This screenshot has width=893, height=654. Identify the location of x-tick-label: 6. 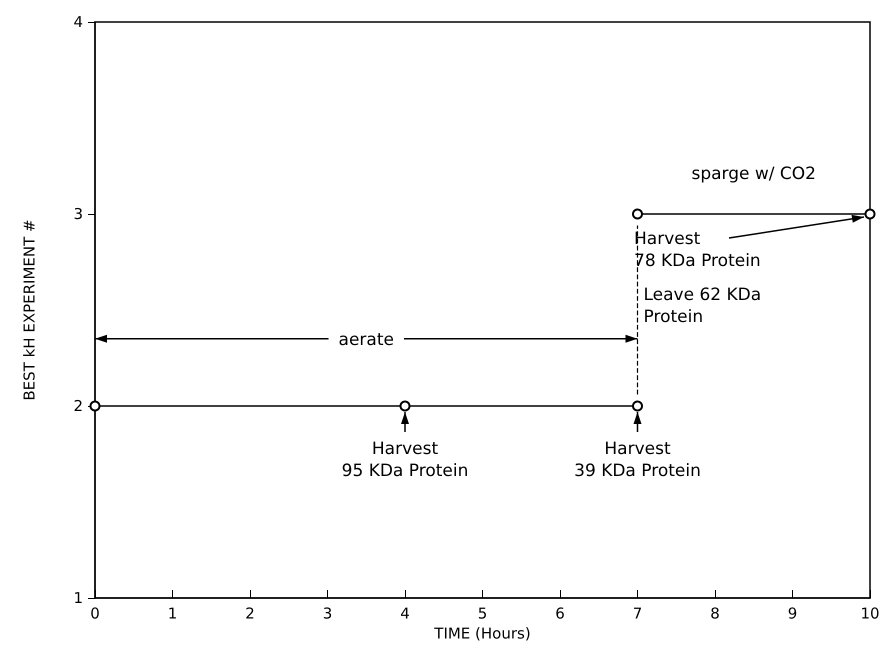
(560, 613).